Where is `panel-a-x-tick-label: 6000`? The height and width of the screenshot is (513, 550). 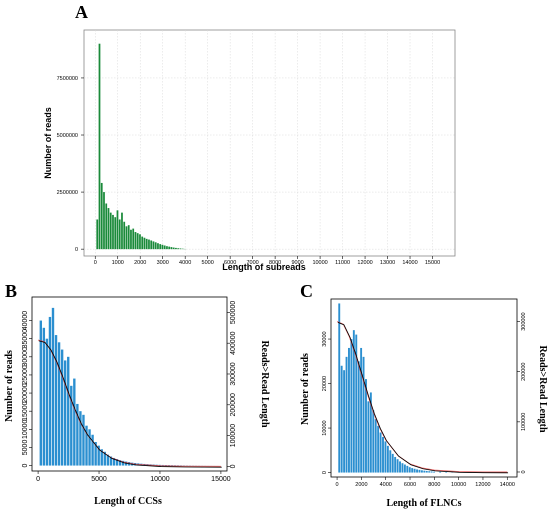 panel-a-x-tick-label: 6000 is located at coordinates (230, 263).